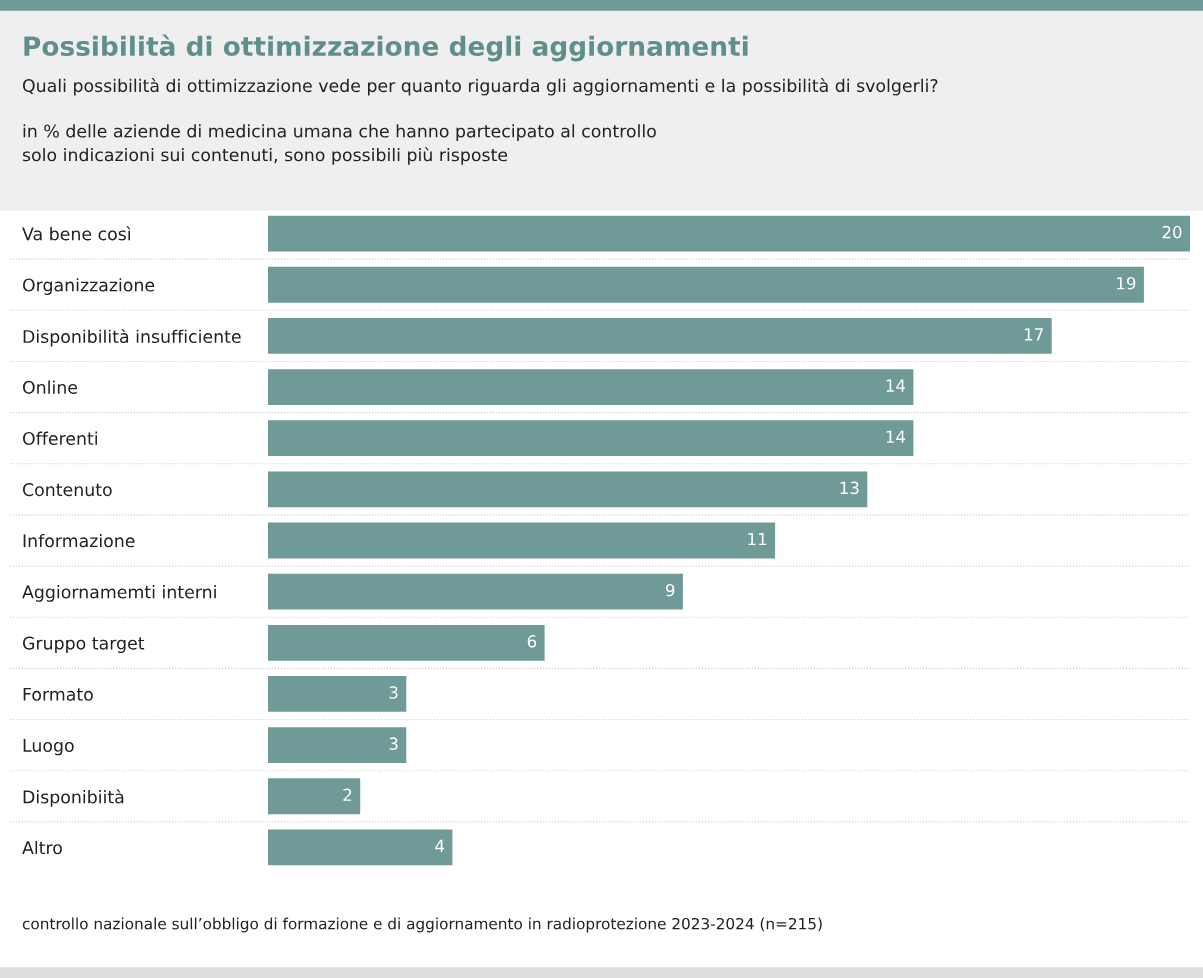 Image resolution: width=1203 pixels, height=978 pixels. Describe the element at coordinates (1172, 232) in the screenshot. I see `data-label: 20` at that location.